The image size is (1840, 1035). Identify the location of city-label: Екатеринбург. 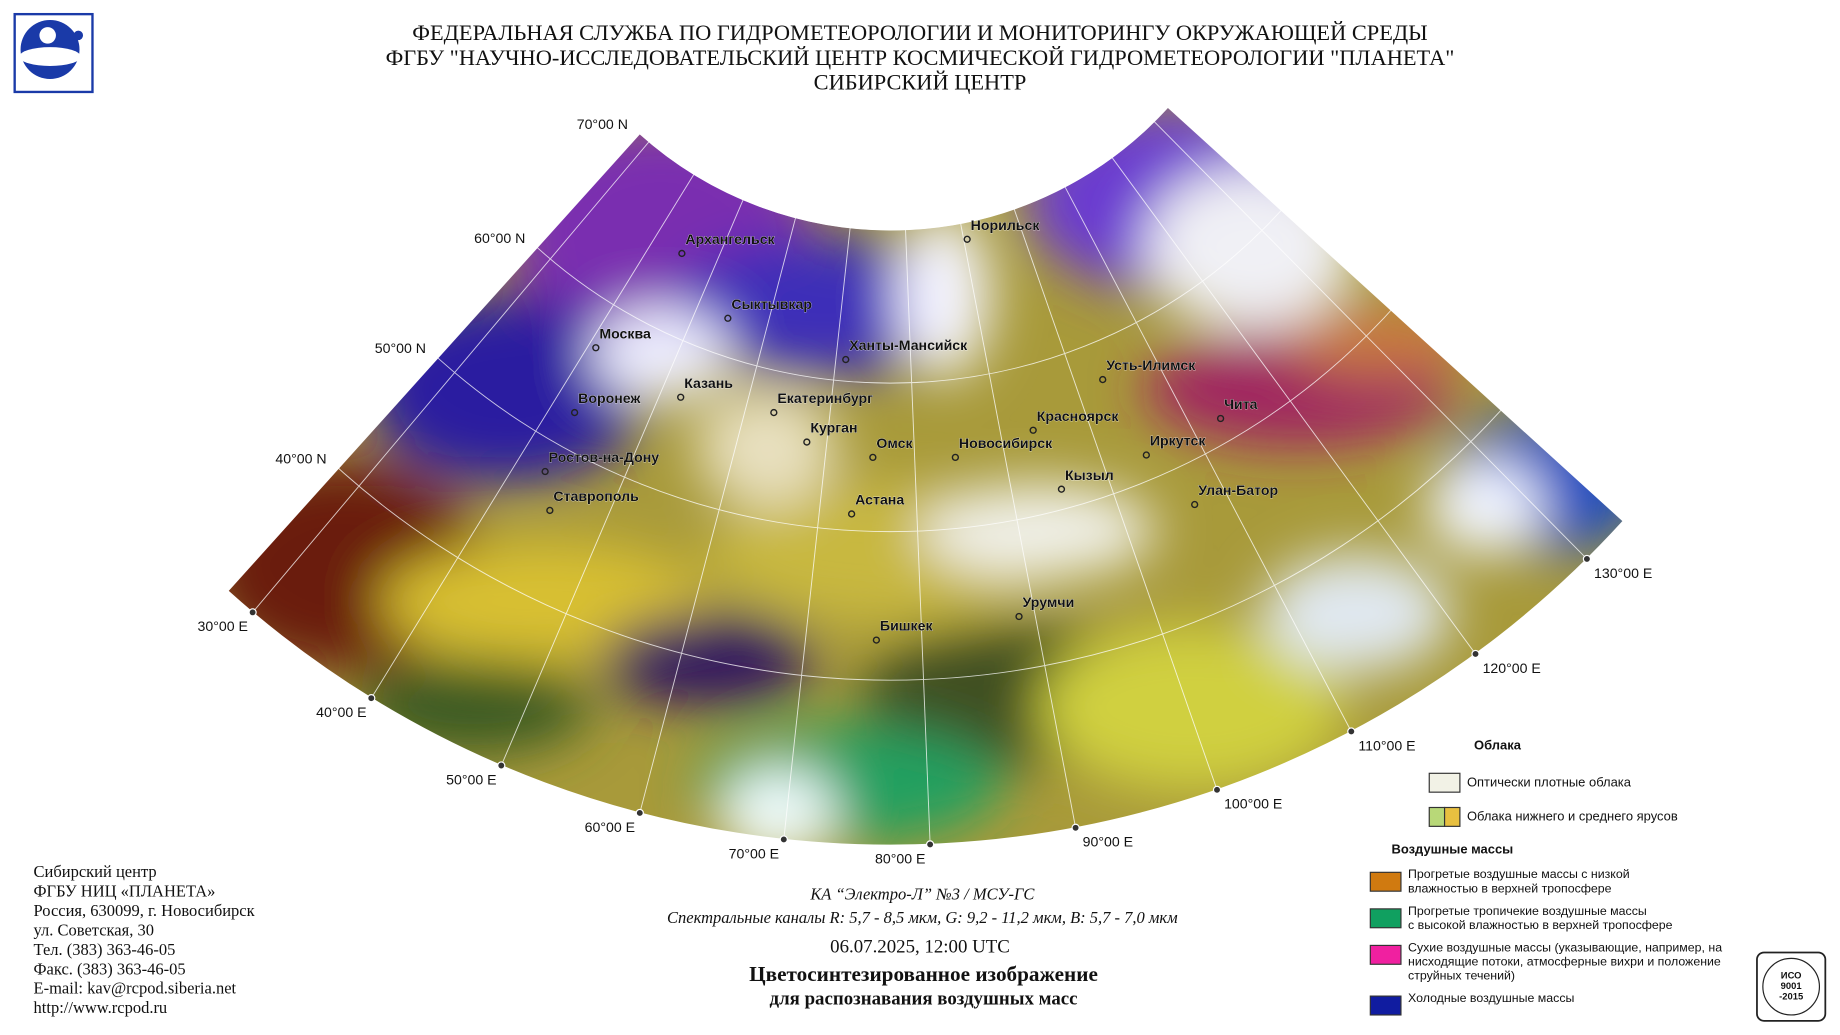
(825, 398).